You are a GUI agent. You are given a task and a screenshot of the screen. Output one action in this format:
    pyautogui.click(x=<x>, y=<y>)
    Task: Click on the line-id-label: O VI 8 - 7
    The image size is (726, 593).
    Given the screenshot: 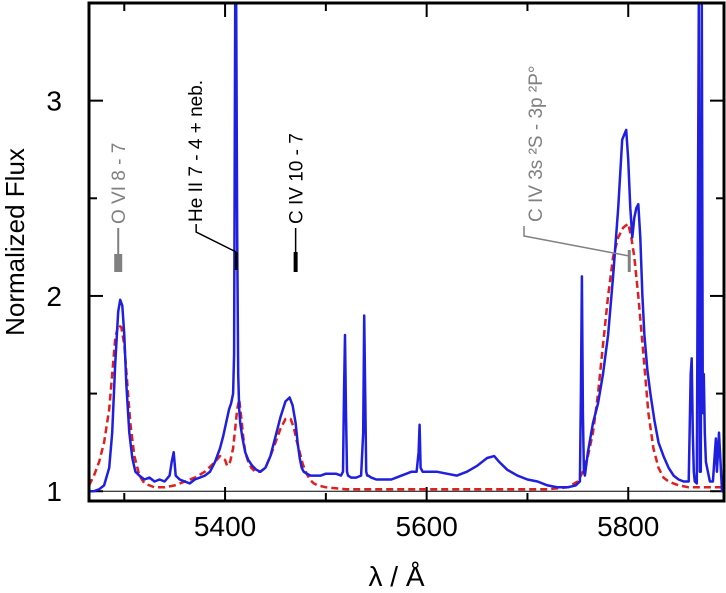 What is the action you would take?
    pyautogui.click(x=119, y=183)
    